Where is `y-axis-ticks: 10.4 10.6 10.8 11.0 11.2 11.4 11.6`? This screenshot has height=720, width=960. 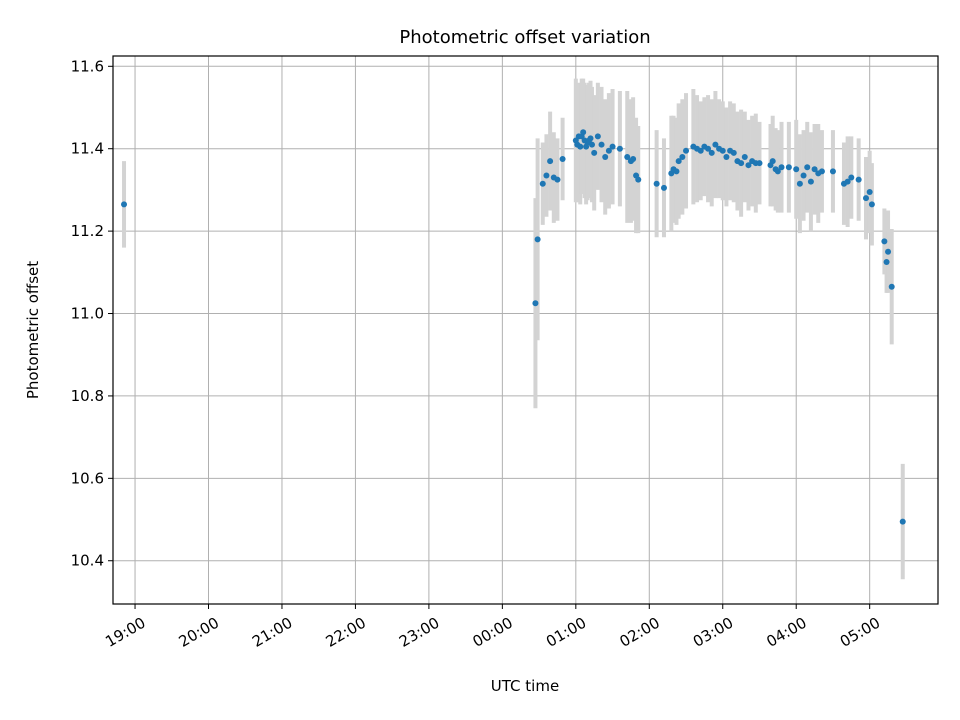
y-axis-ticks: 10.4 10.6 10.8 11.0 11.2 11.4 11.6 is located at coordinates (92, 313).